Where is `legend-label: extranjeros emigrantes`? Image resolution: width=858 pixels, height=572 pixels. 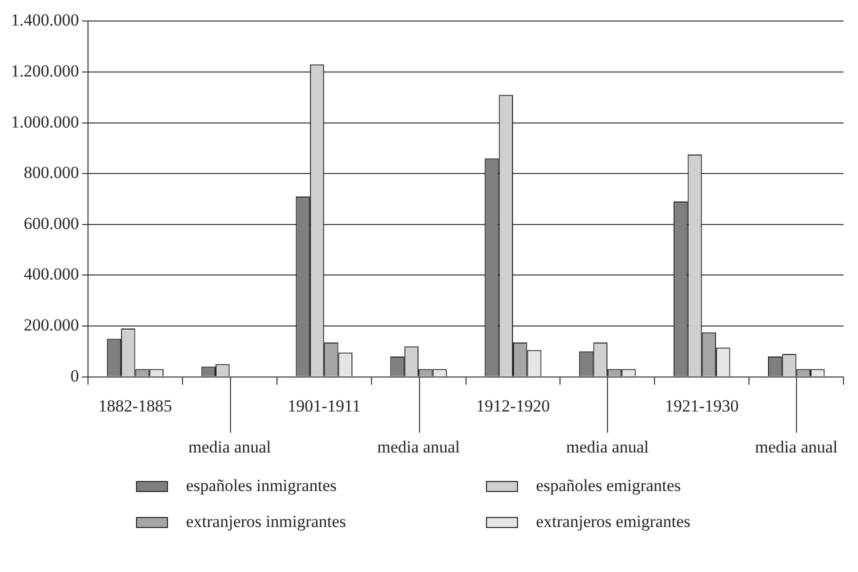 legend-label: extranjeros emigrantes is located at coordinates (613, 522).